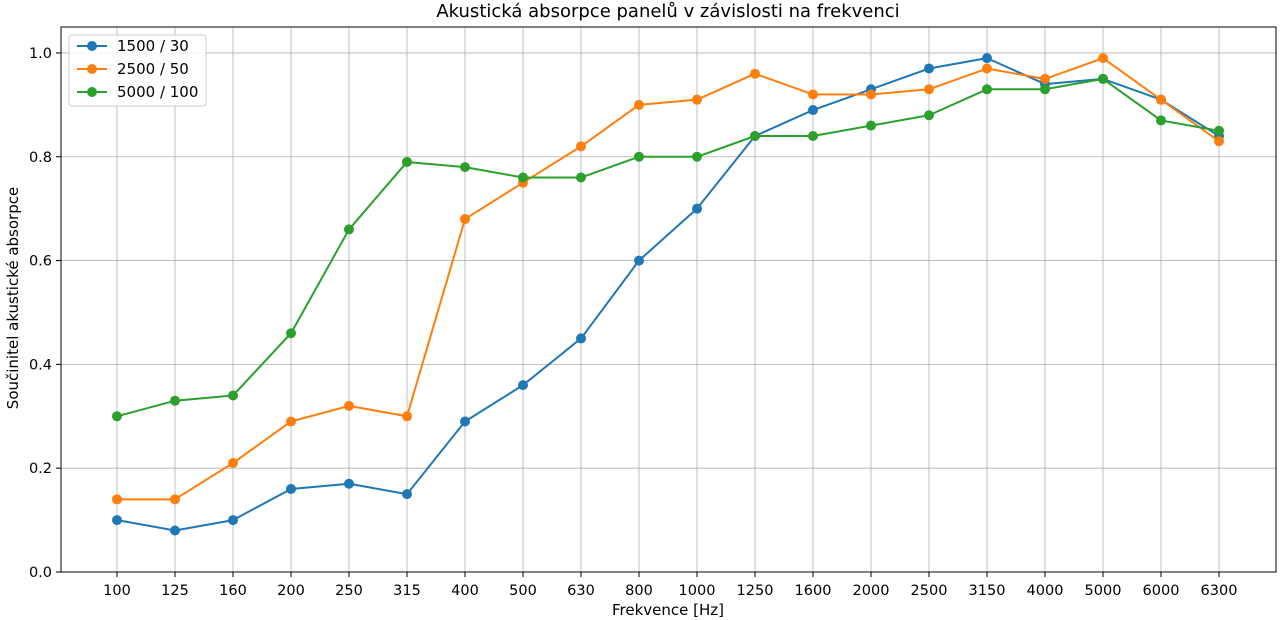  What do you see at coordinates (1161, 591) in the screenshot?
I see `x-tick-label: 6000` at bounding box center [1161, 591].